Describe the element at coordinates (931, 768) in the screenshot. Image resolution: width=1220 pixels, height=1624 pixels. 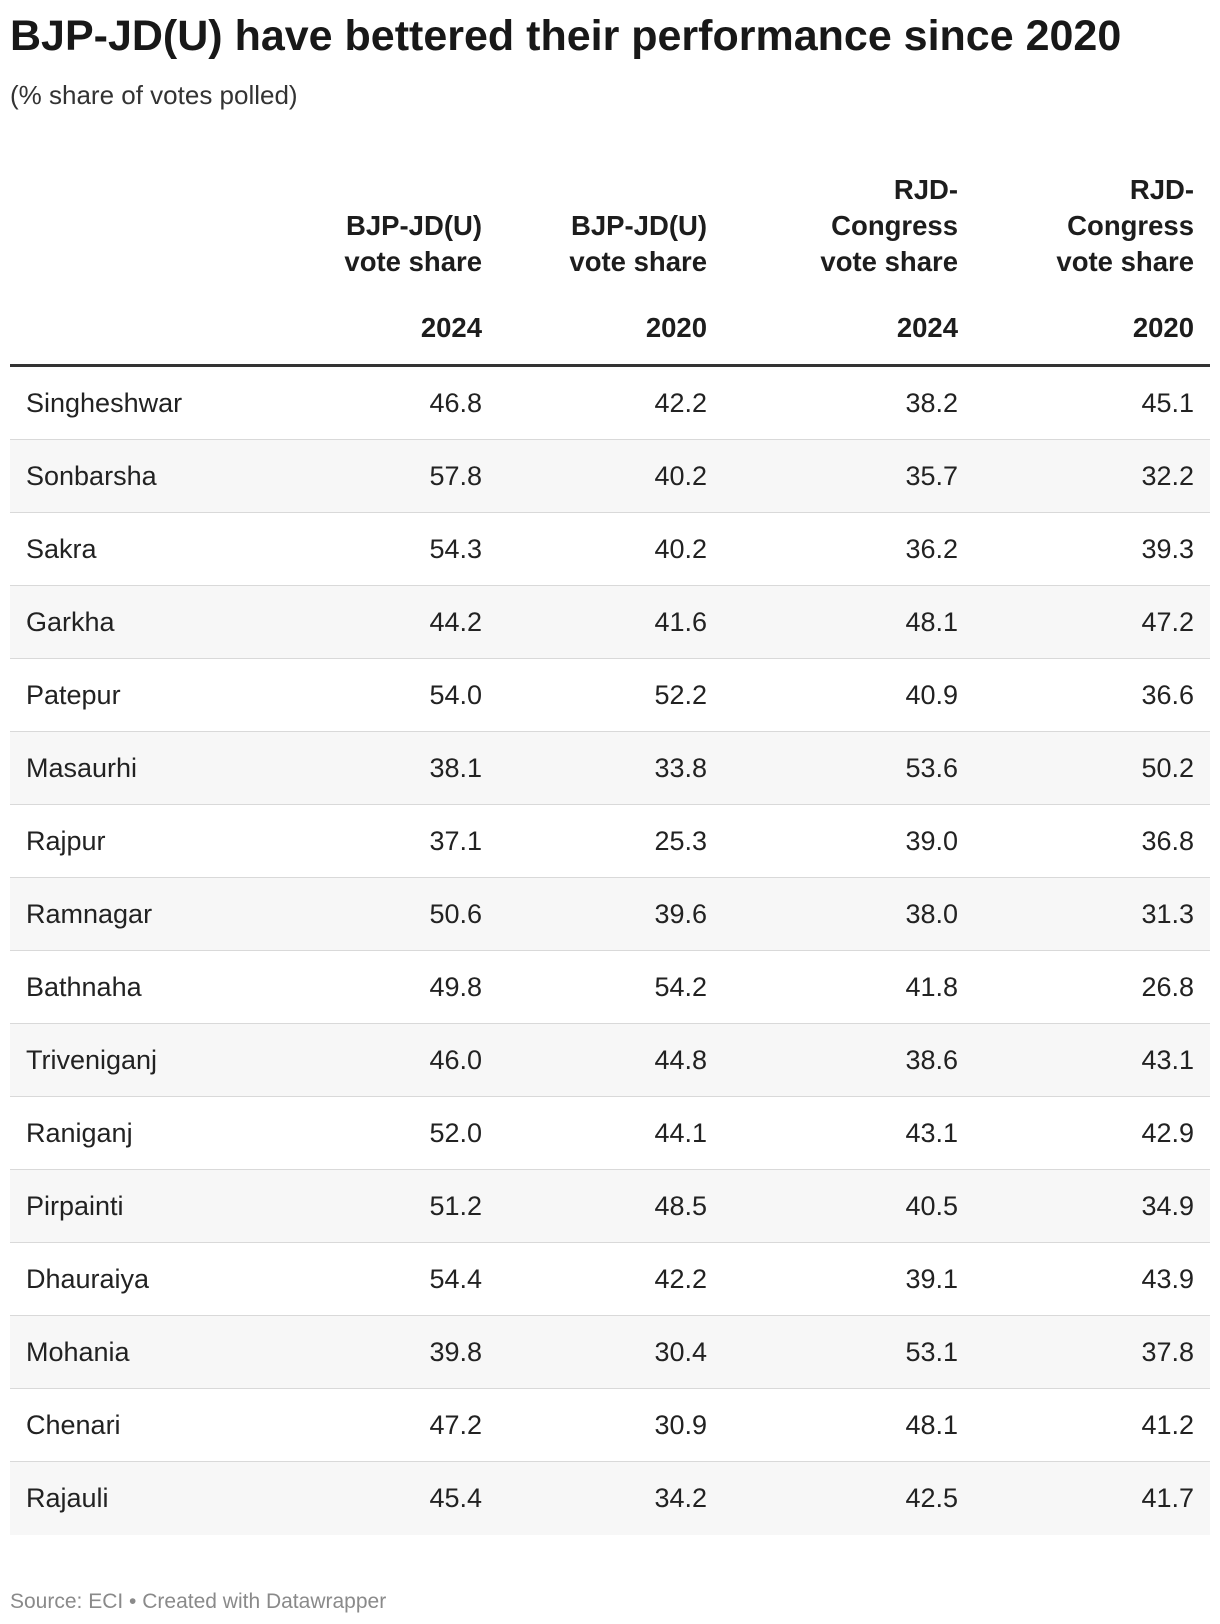
I see `rjd-2024-value: 53.6` at that location.